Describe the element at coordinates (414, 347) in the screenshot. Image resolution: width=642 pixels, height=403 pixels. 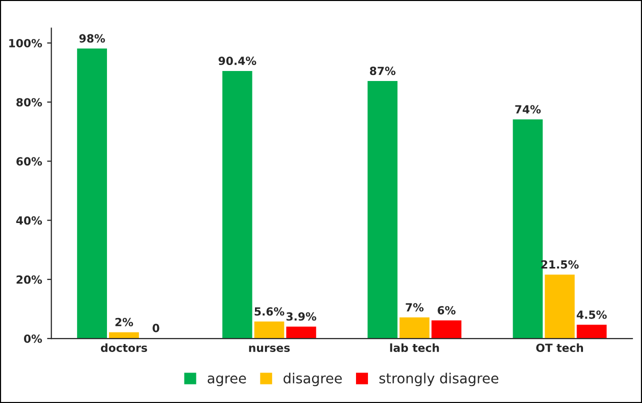
I see `x-tick-label: lab tech` at that location.